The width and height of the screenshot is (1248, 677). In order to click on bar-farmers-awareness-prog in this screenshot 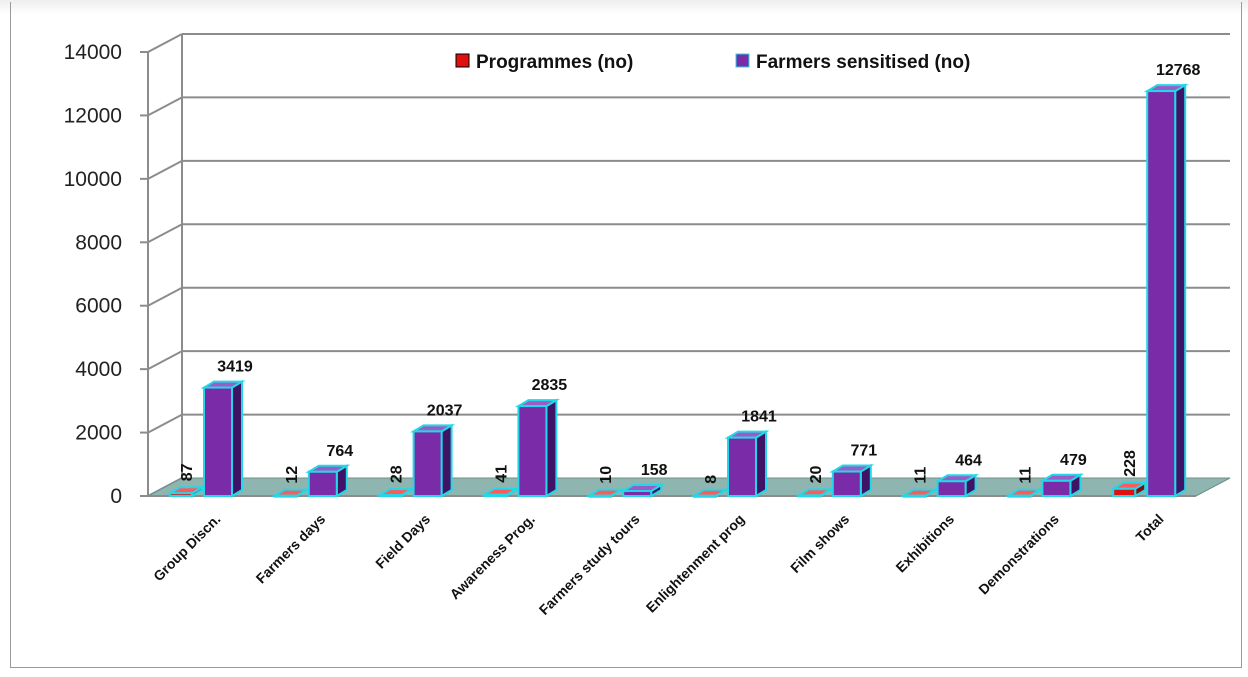, I will do `click(537, 448)`.